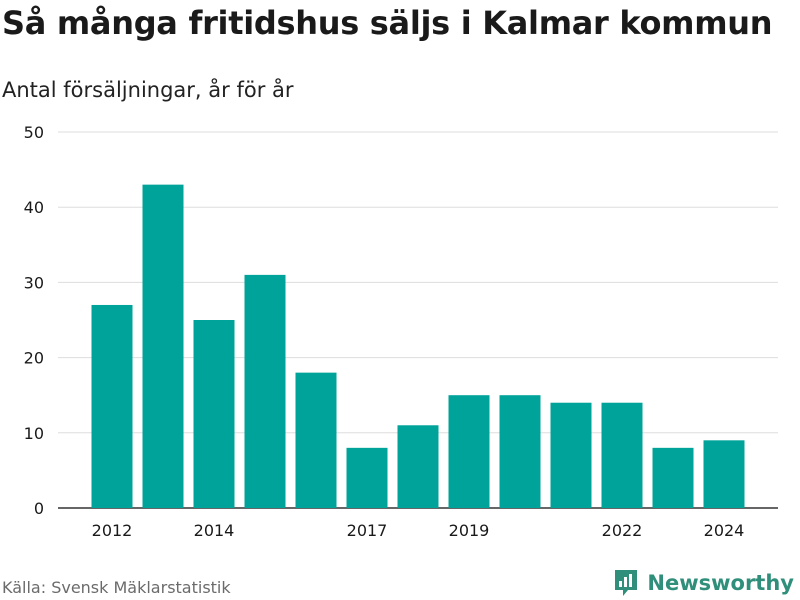 Image resolution: width=800 pixels, height=600 pixels. Describe the element at coordinates (163, 346) in the screenshot. I see `bar-2013` at that location.